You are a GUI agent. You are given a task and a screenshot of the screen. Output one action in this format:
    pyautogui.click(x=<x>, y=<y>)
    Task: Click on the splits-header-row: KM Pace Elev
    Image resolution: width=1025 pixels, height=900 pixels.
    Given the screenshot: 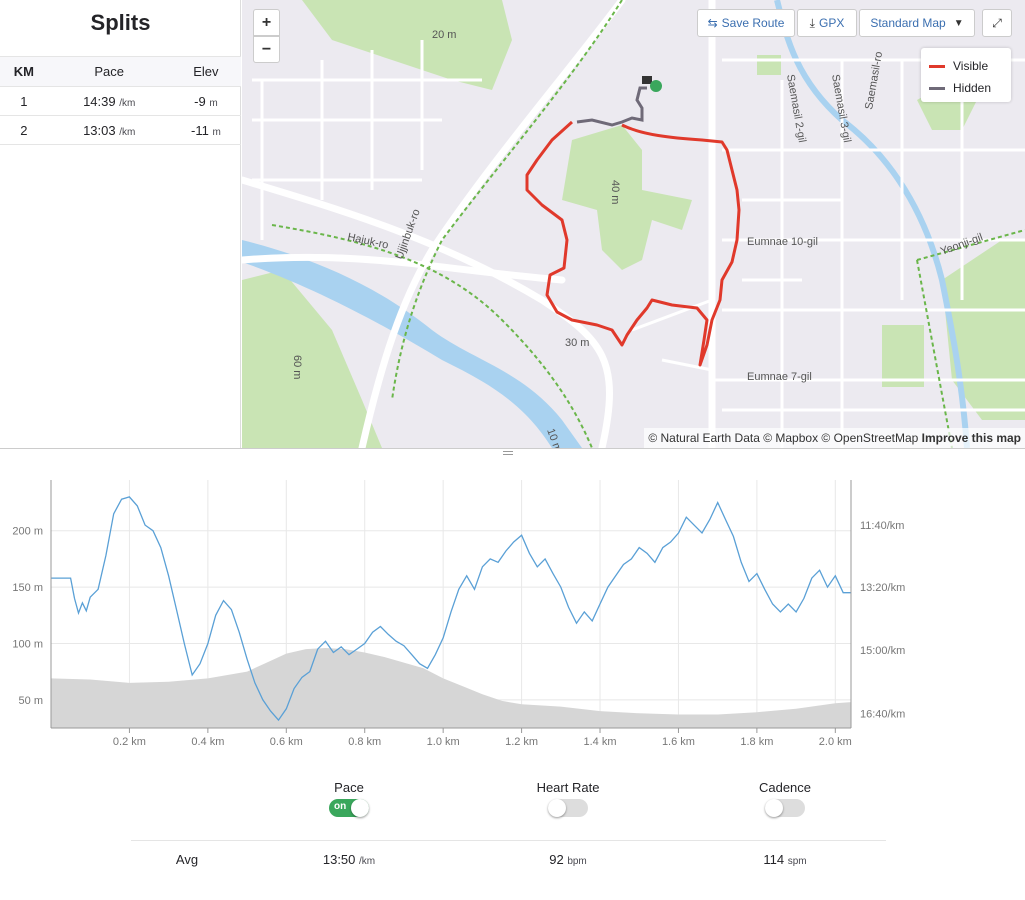 What is the action you would take?
    pyautogui.click(x=120, y=71)
    